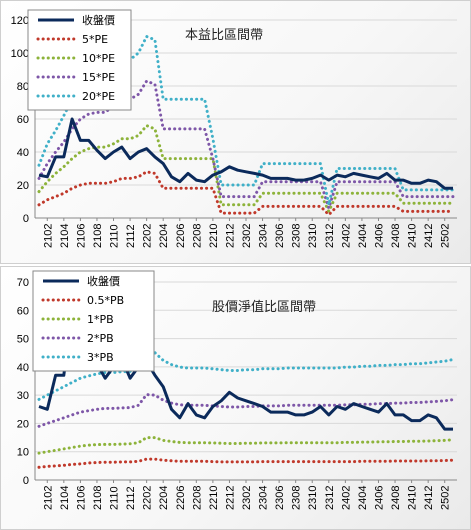 The image size is (471, 530). What do you see at coordinates (23, 87) in the screenshot?
I see `pe-ytick-label: 80` at bounding box center [23, 87].